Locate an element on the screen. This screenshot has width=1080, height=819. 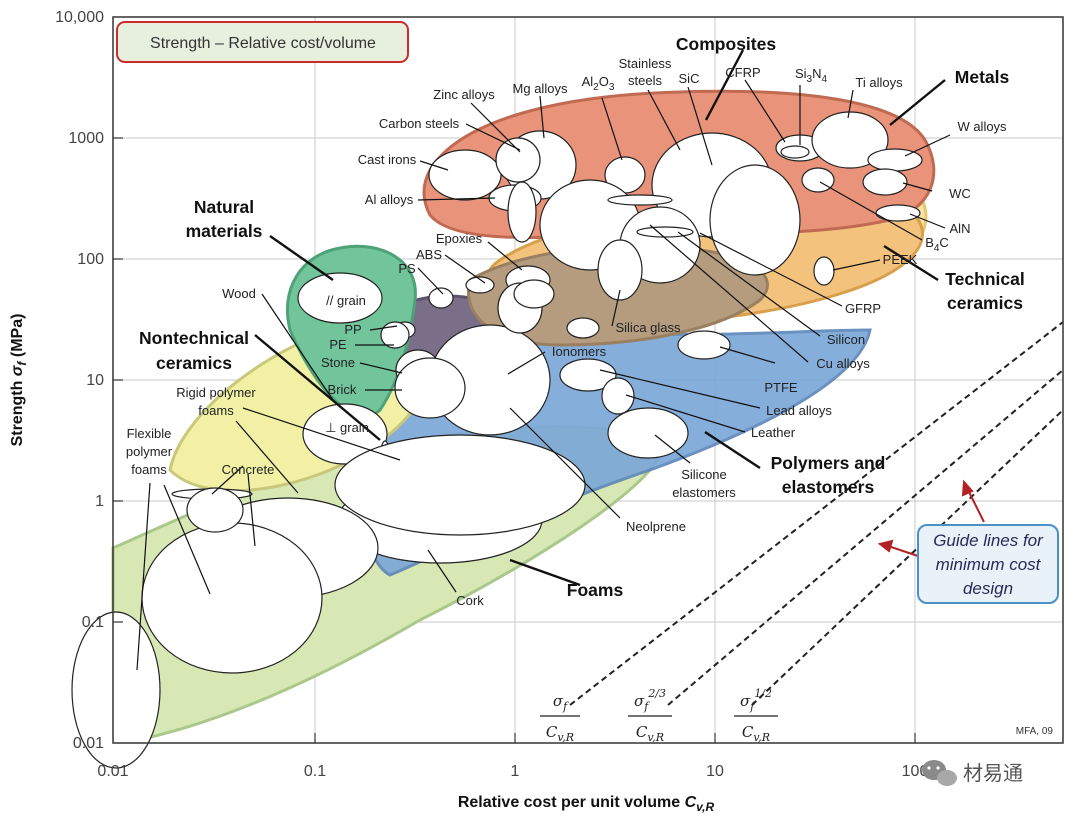
y-tick-label: 1000 is located at coordinates (86, 138).